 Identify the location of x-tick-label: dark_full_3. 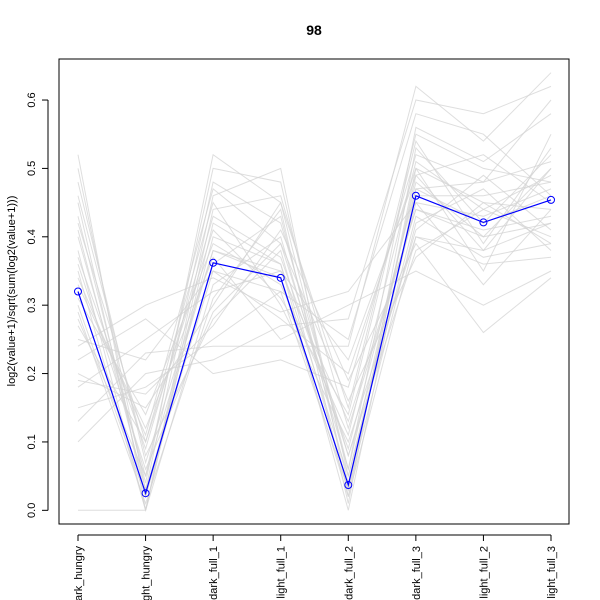
(417, 573).